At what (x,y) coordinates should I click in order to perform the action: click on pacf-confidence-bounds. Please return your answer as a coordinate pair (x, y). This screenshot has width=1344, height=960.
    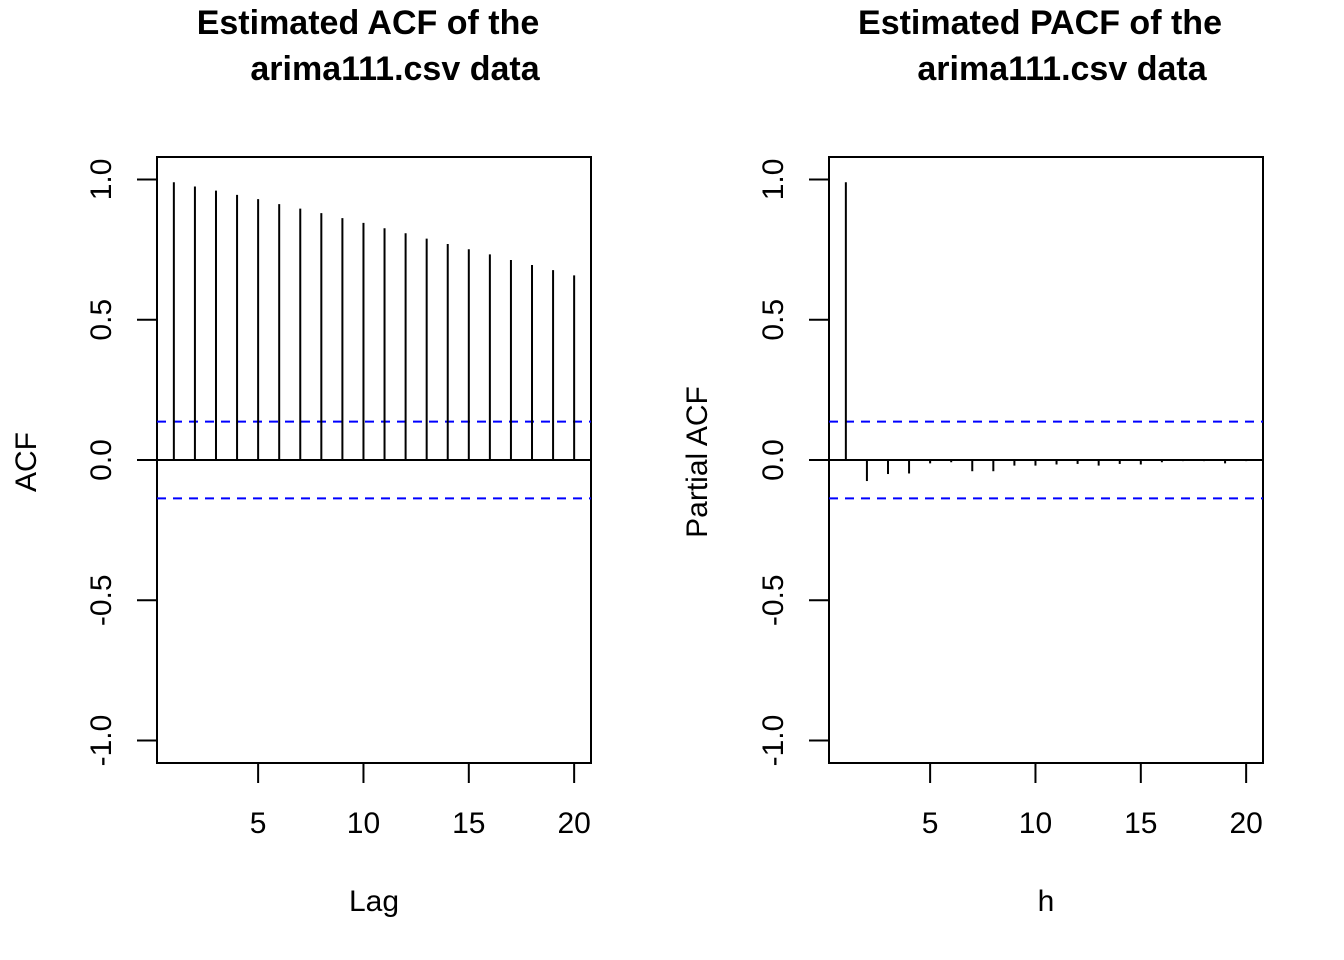
    Looking at the image, I should click on (1046, 460).